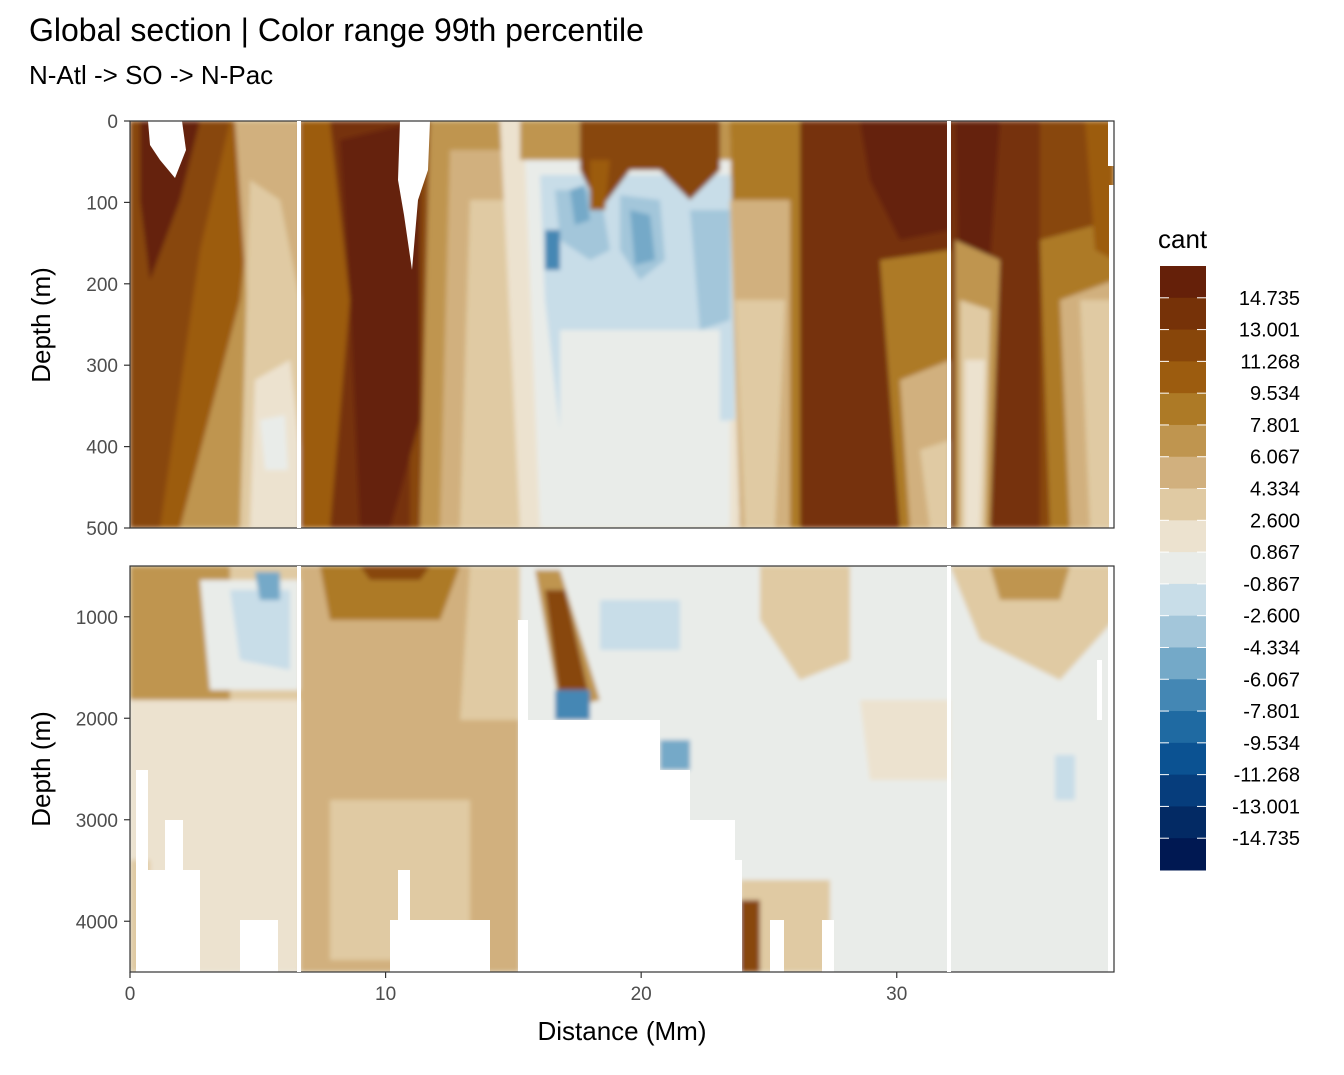 The width and height of the screenshot is (1344, 1075). Describe the element at coordinates (1275, 426) in the screenshot. I see `legend-label: 7.801` at that location.